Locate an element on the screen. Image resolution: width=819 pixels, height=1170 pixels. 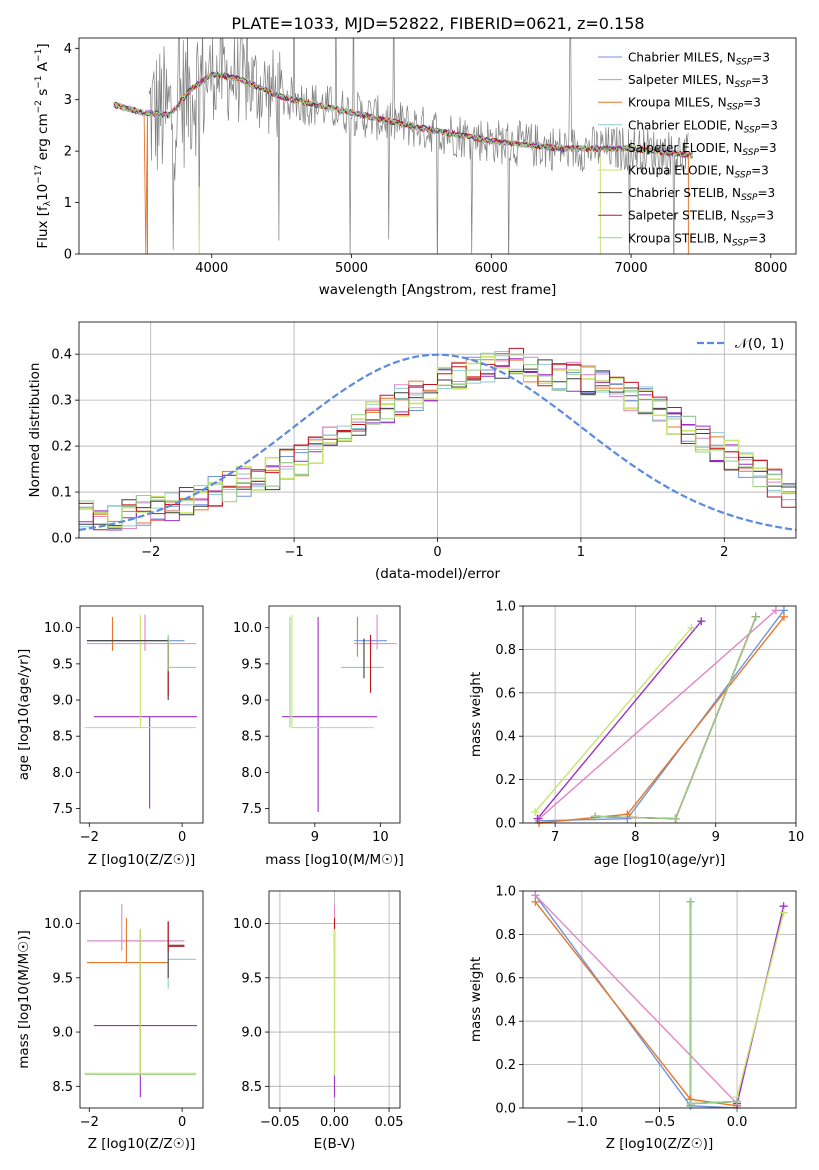
weight-line-kroupa_elodie is located at coordinates (760, 1005).